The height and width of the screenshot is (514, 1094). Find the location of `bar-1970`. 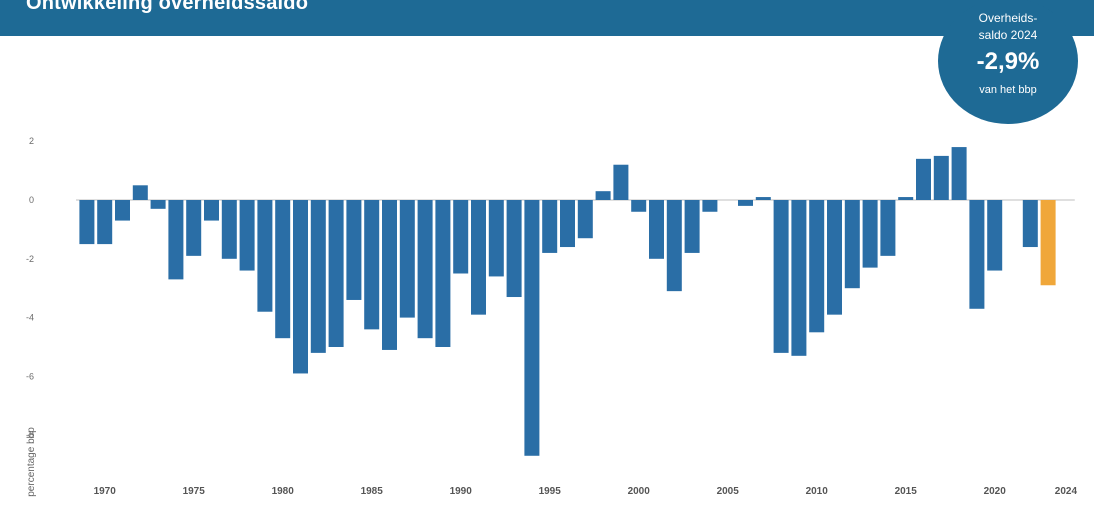

bar-1970 is located at coordinates (105, 222).